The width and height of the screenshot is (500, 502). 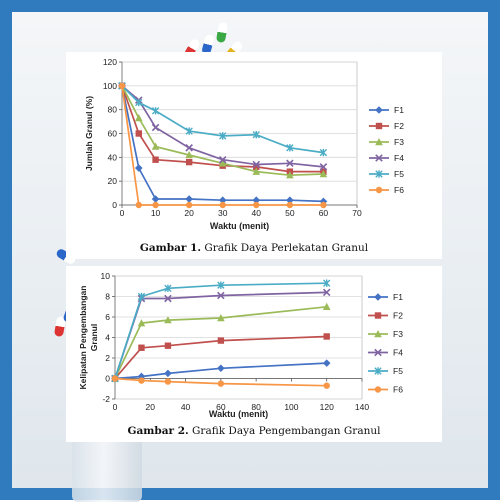 What do you see at coordinates (379, 158) in the screenshot?
I see `chart-1-legend-marker-f4` at bounding box center [379, 158].